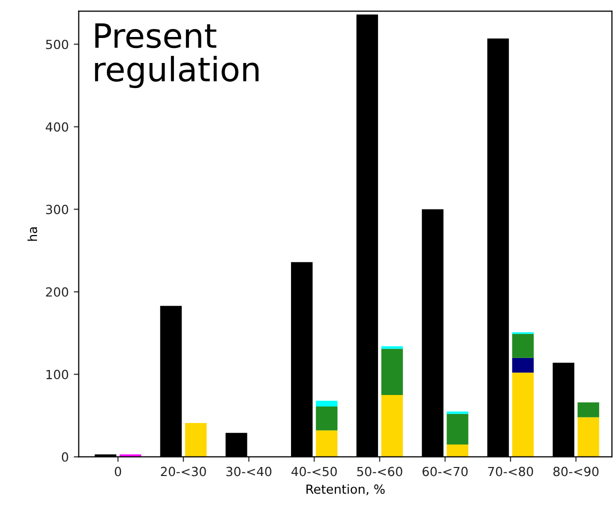 The image size is (615, 511). I want to click on x-tick-label: 40-<50, so click(314, 471).